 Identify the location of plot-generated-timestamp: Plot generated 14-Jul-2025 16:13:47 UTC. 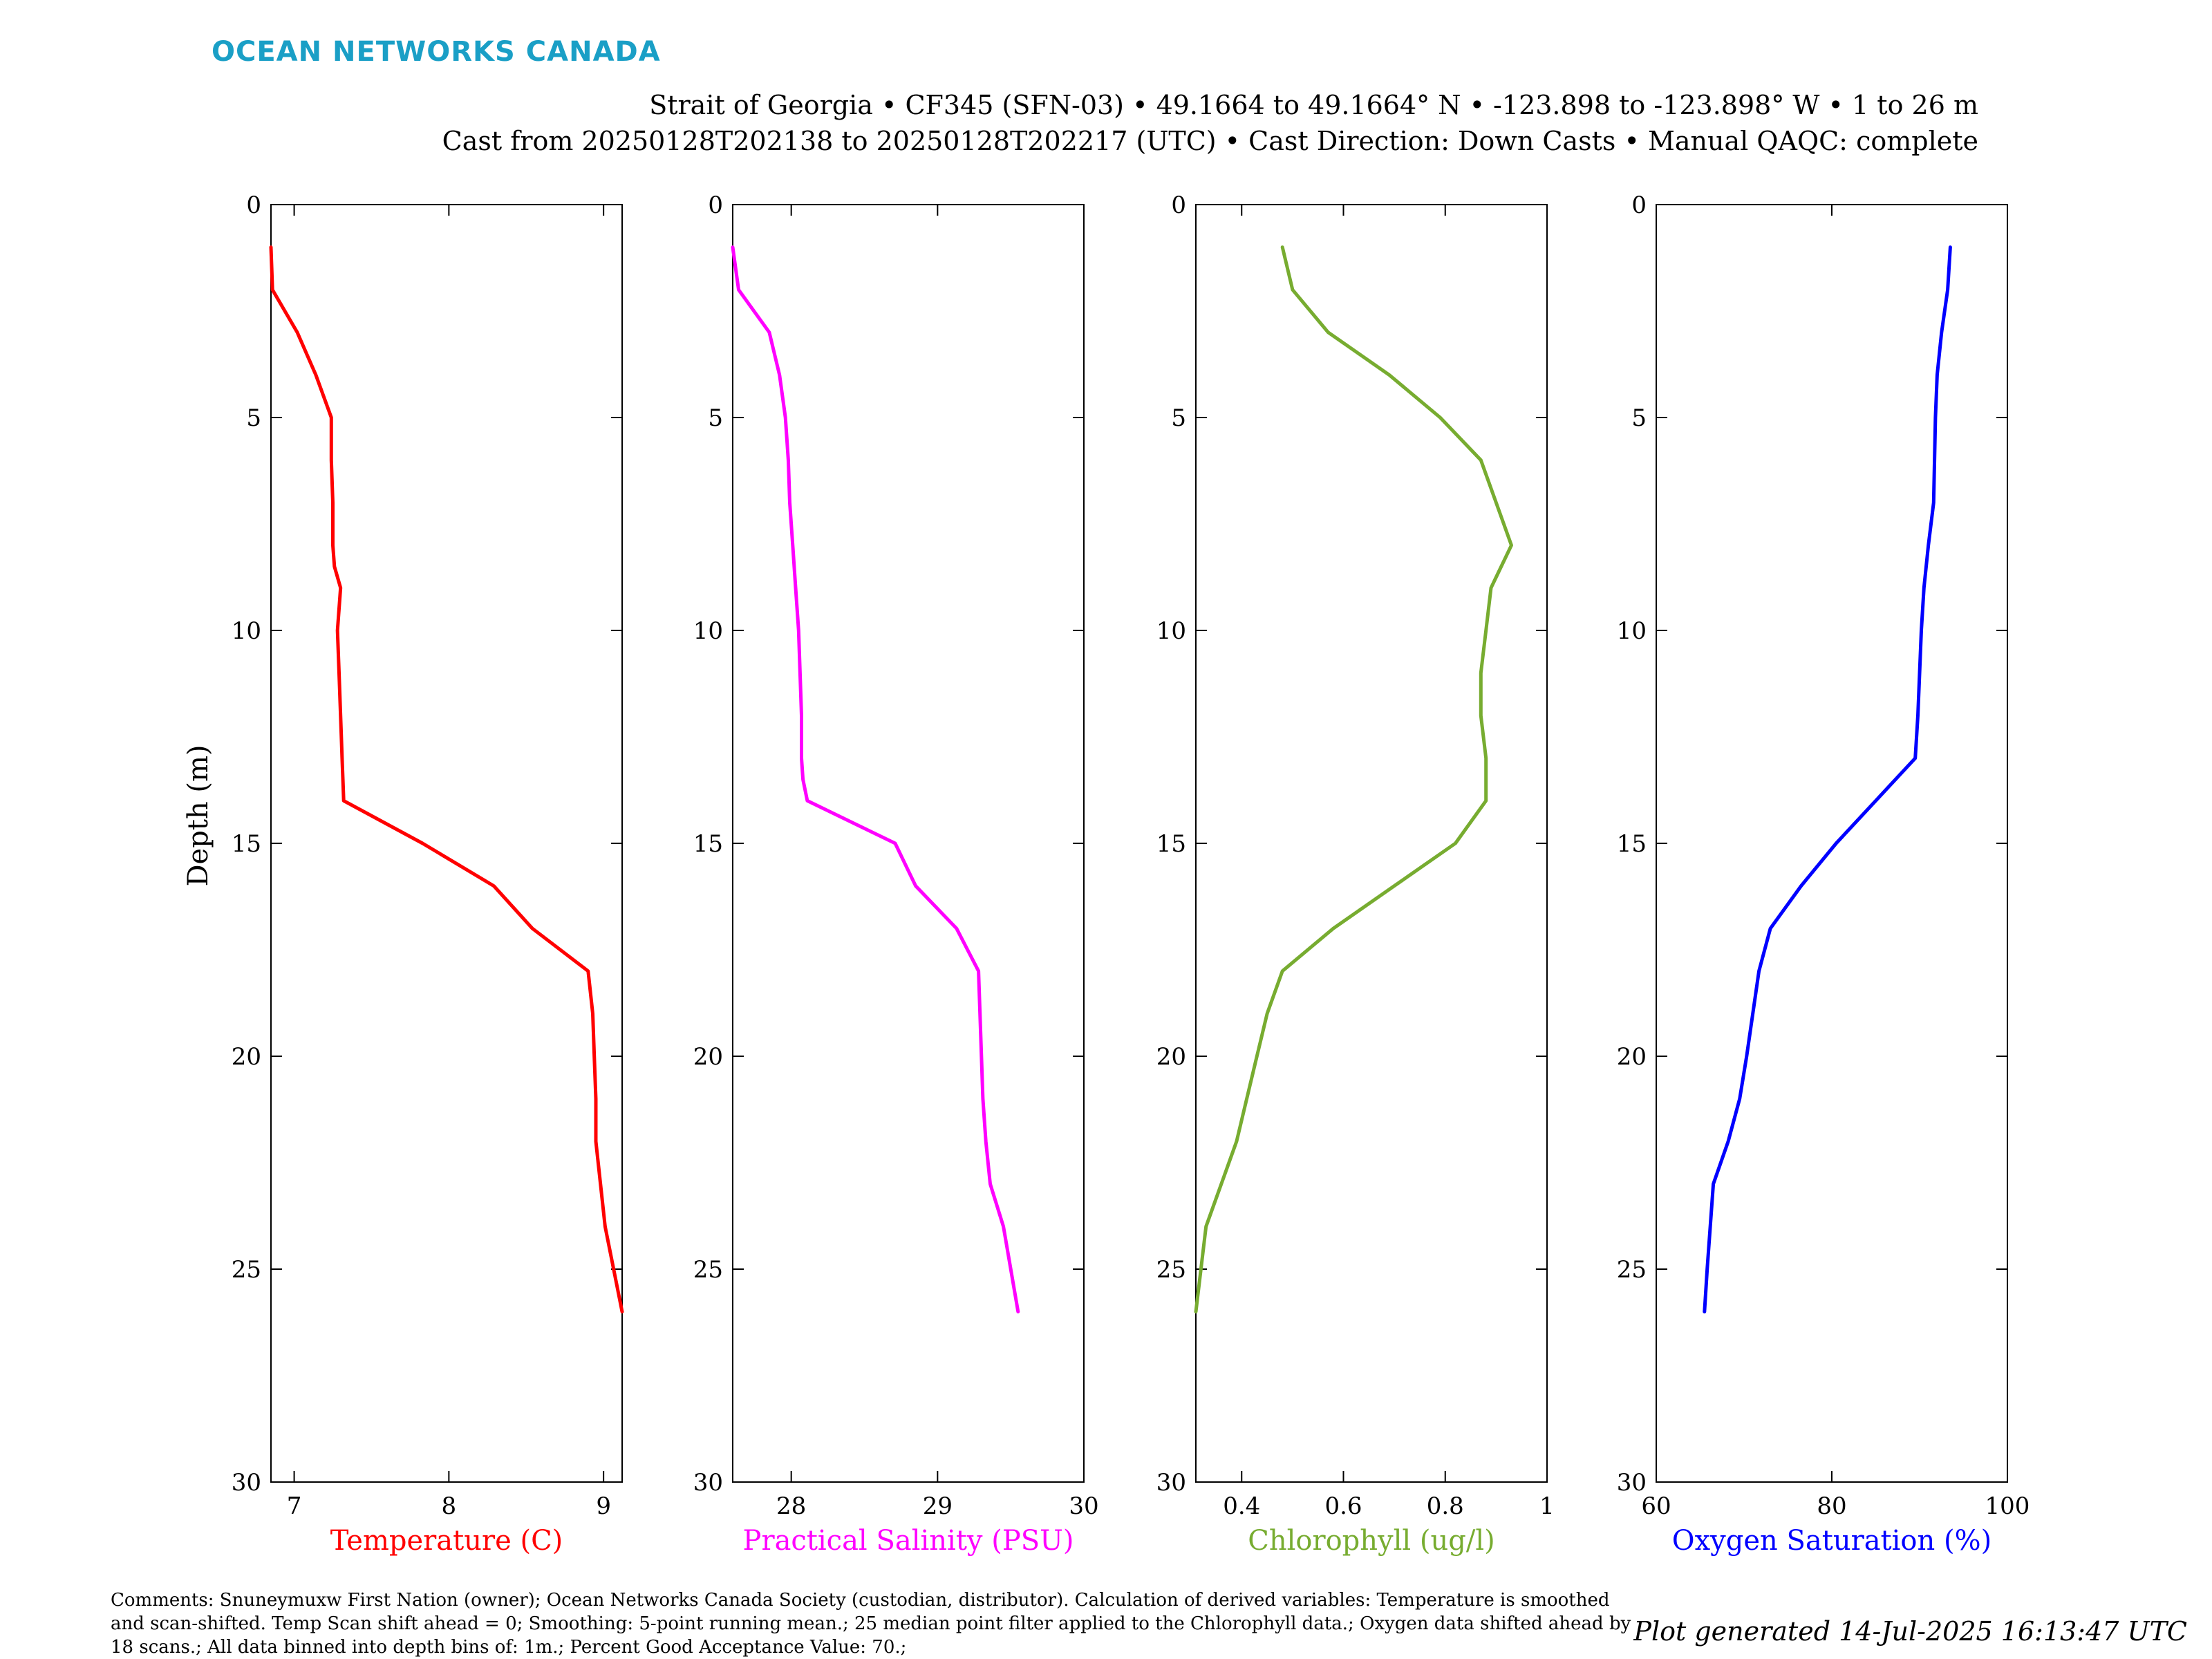
(1910, 1632).